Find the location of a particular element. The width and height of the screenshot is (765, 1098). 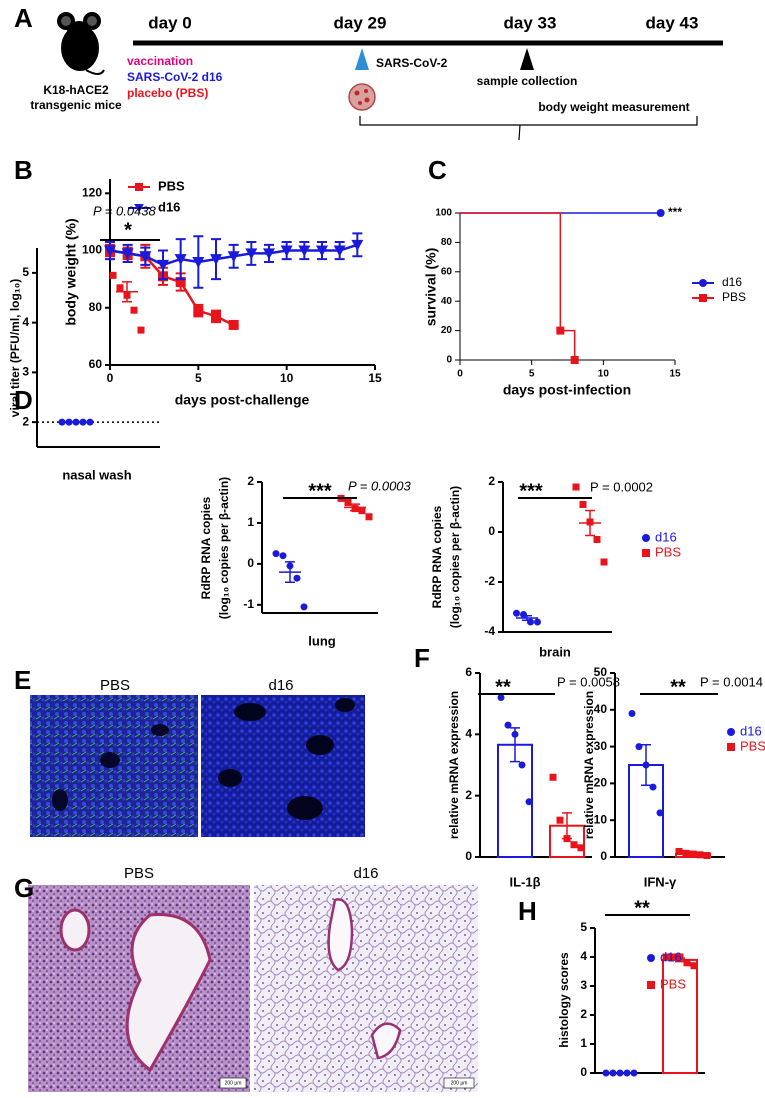

y-tick-label: 30 is located at coordinates (601, 746).